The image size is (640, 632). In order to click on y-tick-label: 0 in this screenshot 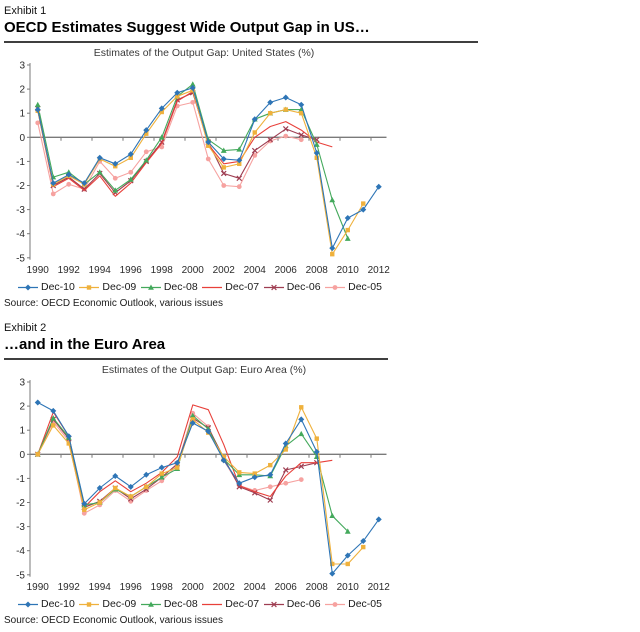, I will do `click(22, 138)`.